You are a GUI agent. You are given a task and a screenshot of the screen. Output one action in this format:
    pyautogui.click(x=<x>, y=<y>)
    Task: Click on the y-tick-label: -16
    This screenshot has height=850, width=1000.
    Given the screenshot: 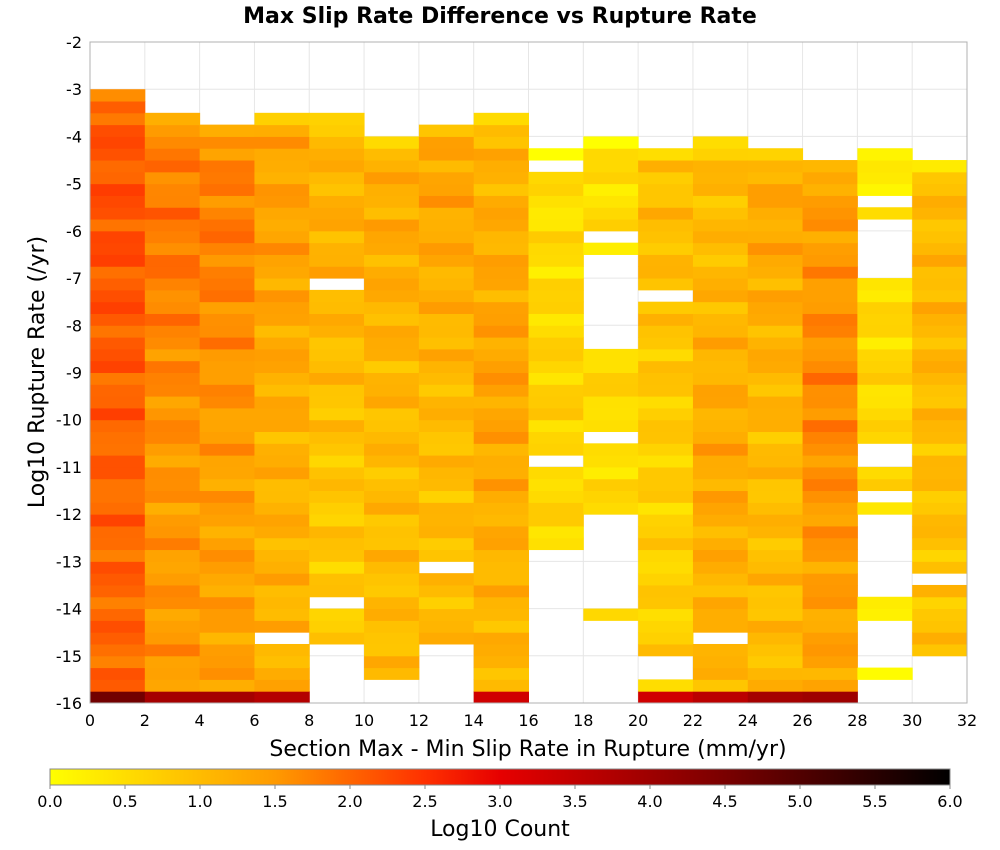 What is the action you would take?
    pyautogui.click(x=69, y=703)
    